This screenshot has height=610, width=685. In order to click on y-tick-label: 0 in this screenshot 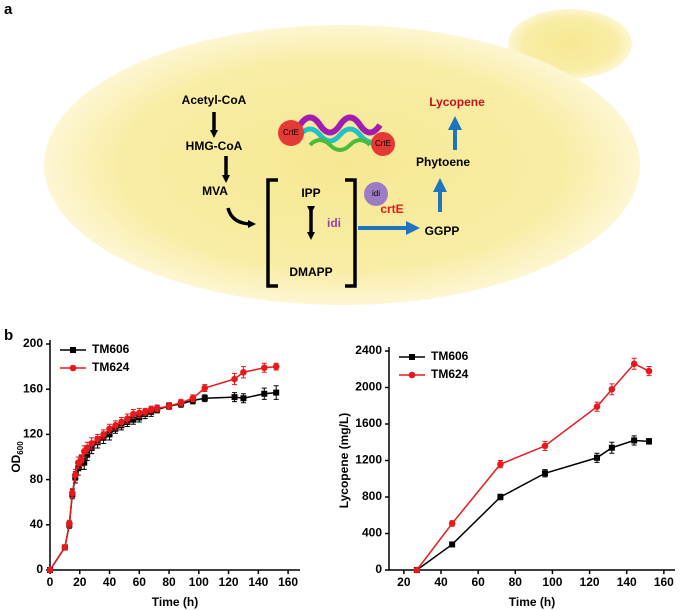, I will do `click(39, 569)`.